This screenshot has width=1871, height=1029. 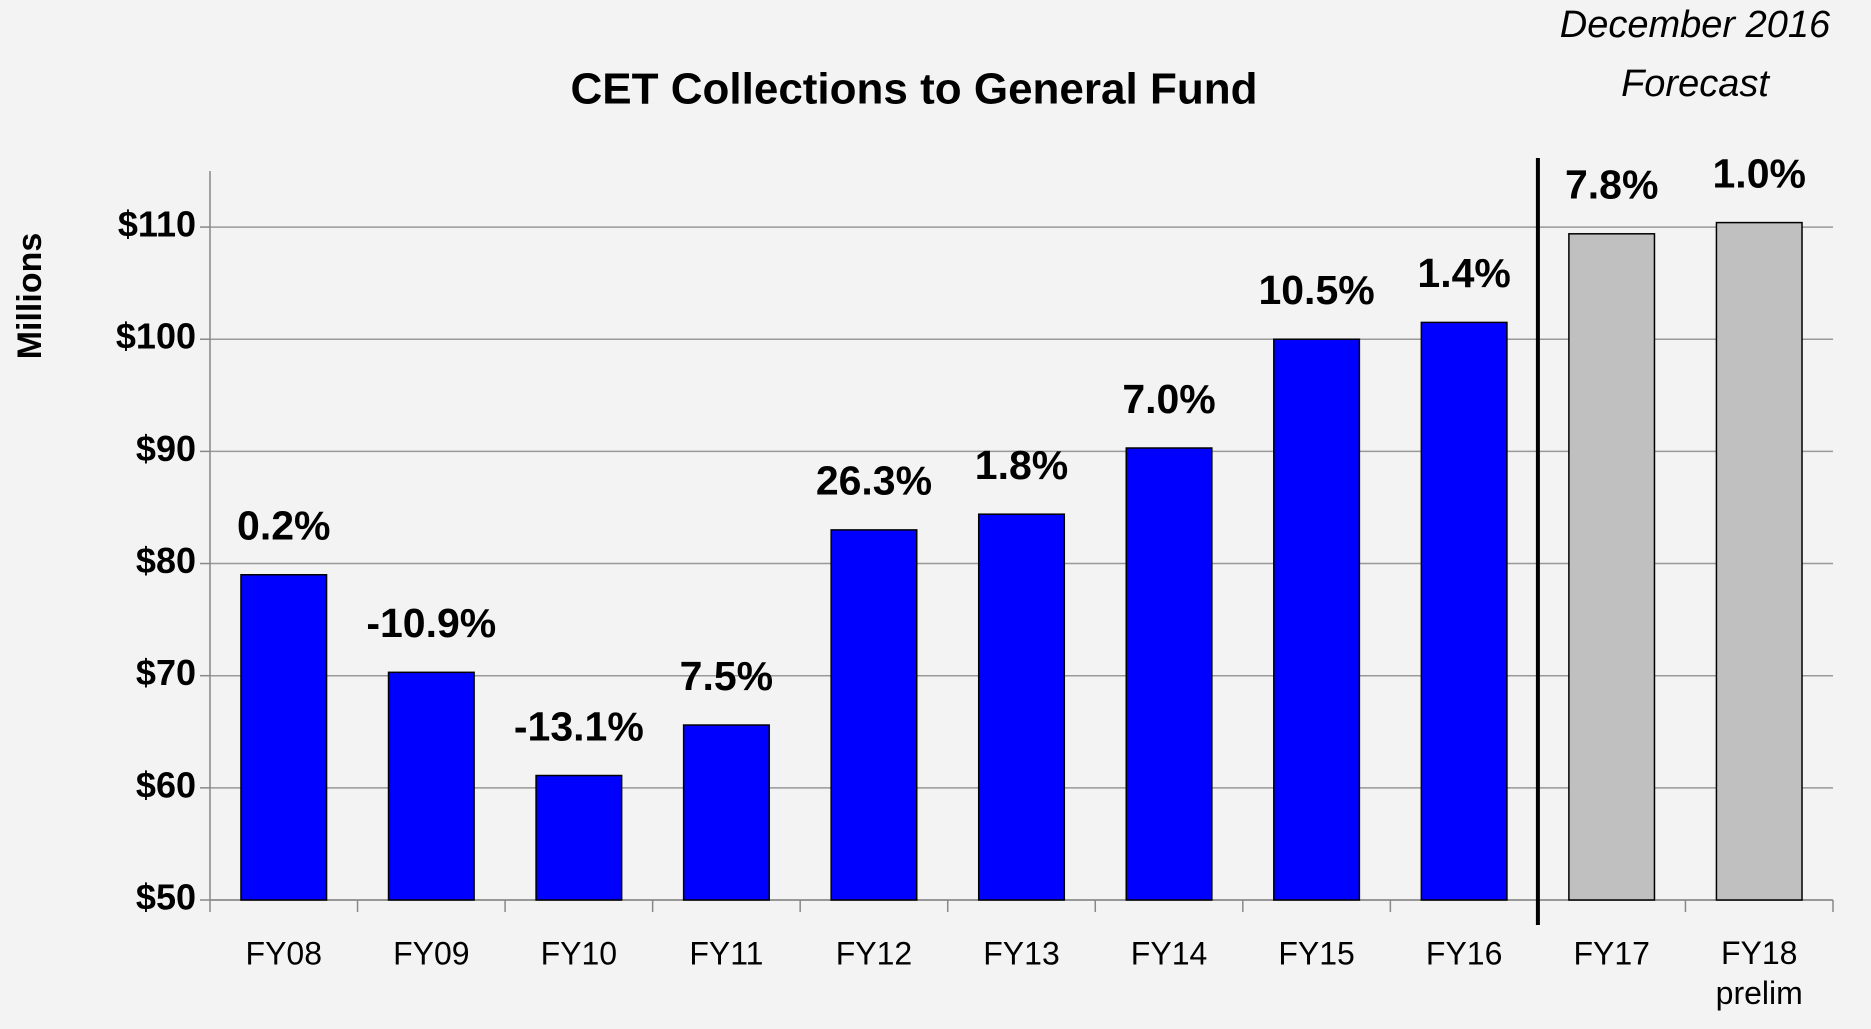 What do you see at coordinates (726, 953) in the screenshot?
I see `x-tick-label: FY11` at bounding box center [726, 953].